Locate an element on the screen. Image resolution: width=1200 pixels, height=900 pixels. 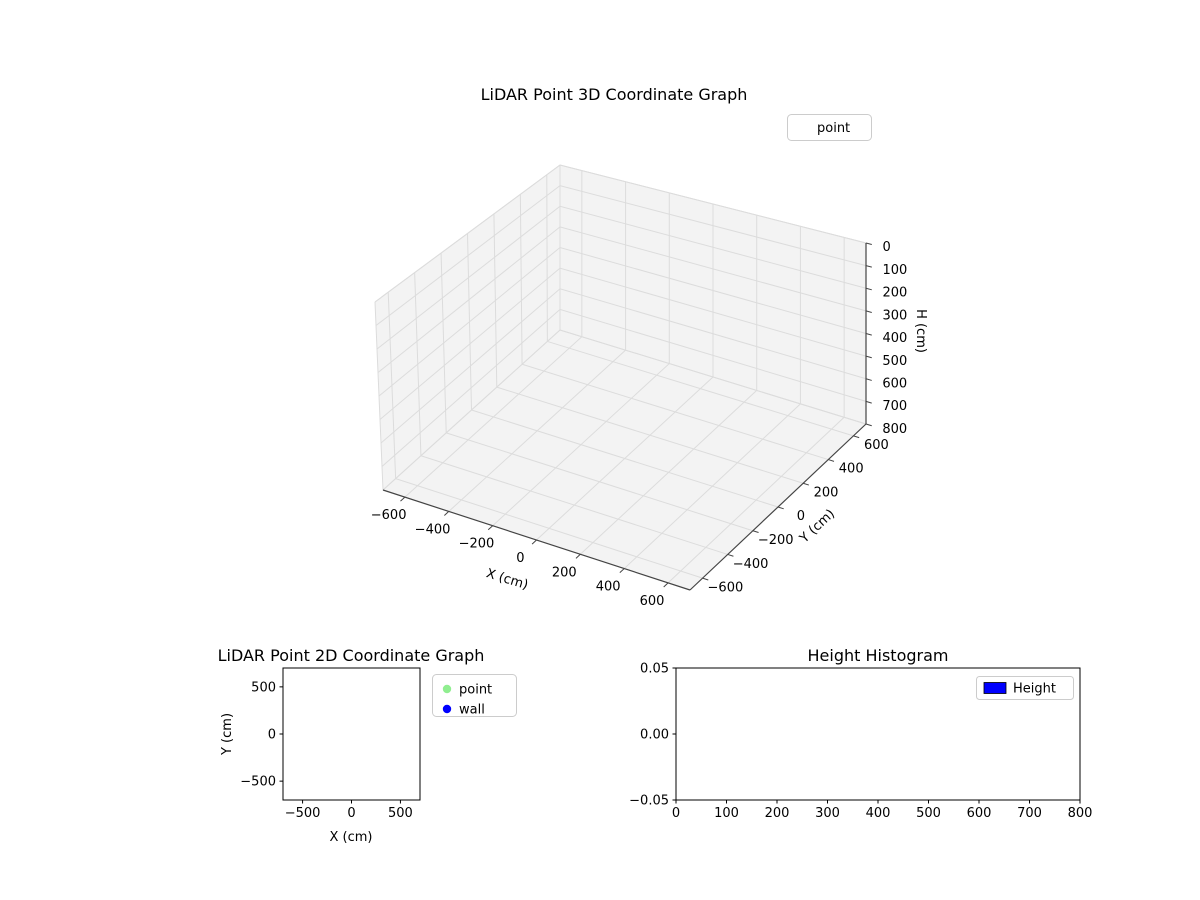
plot2d-title: LiDAR Point 2D Coordinate Graph is located at coordinates (351, 655).